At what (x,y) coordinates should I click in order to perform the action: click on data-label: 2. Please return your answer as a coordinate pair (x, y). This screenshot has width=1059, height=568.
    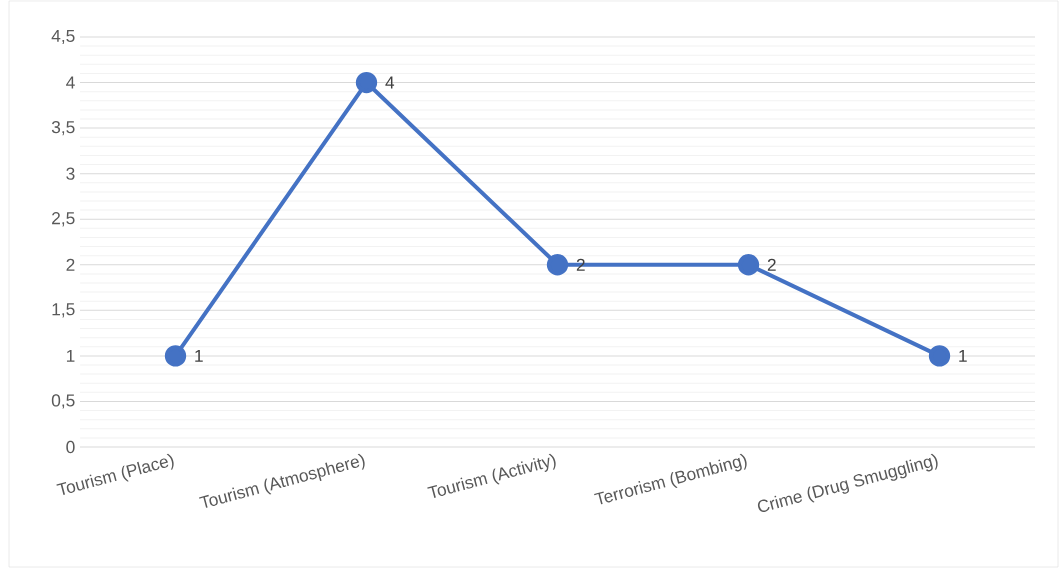
    Looking at the image, I should click on (771, 264).